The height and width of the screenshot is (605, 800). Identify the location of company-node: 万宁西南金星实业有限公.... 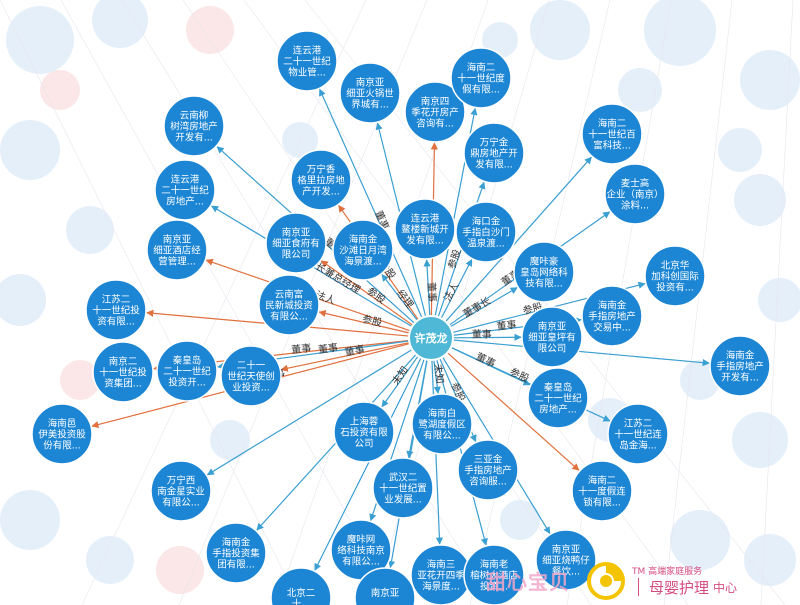
(181, 491).